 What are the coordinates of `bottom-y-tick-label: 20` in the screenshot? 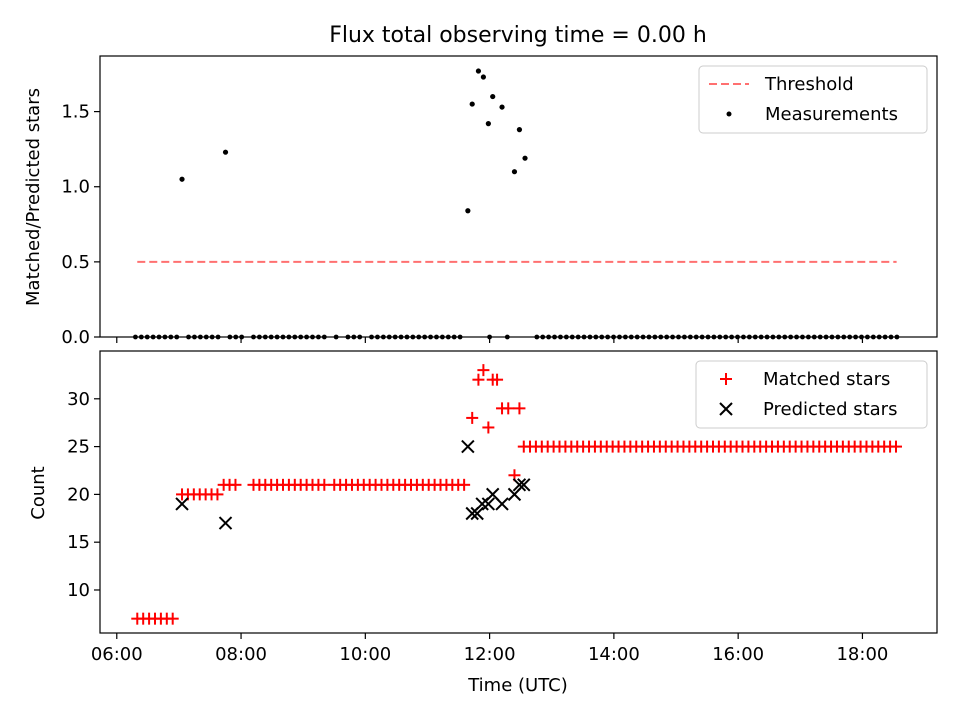 It's located at (78, 494).